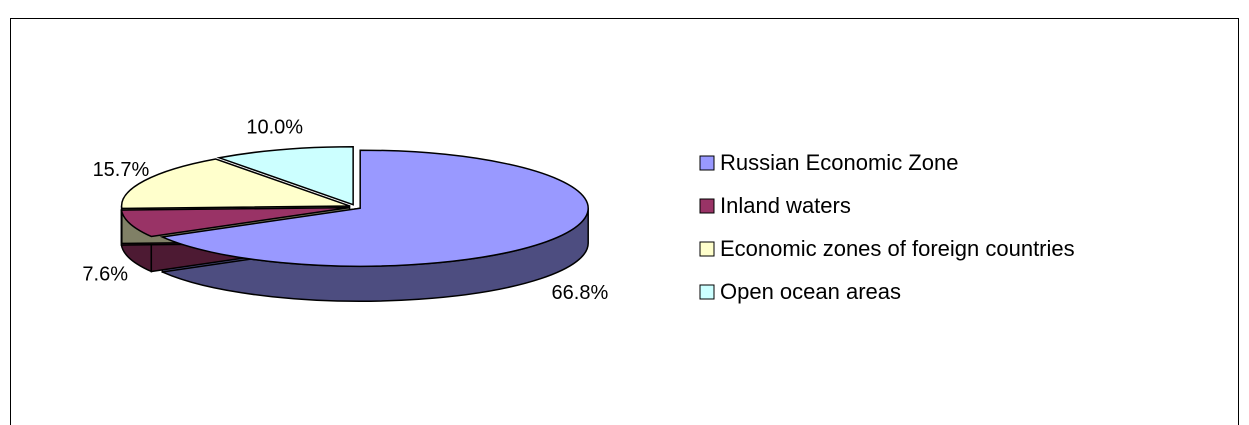 The width and height of the screenshot is (1249, 425). Describe the element at coordinates (274, 127) in the screenshot. I see `data-label: 10.0%` at that location.